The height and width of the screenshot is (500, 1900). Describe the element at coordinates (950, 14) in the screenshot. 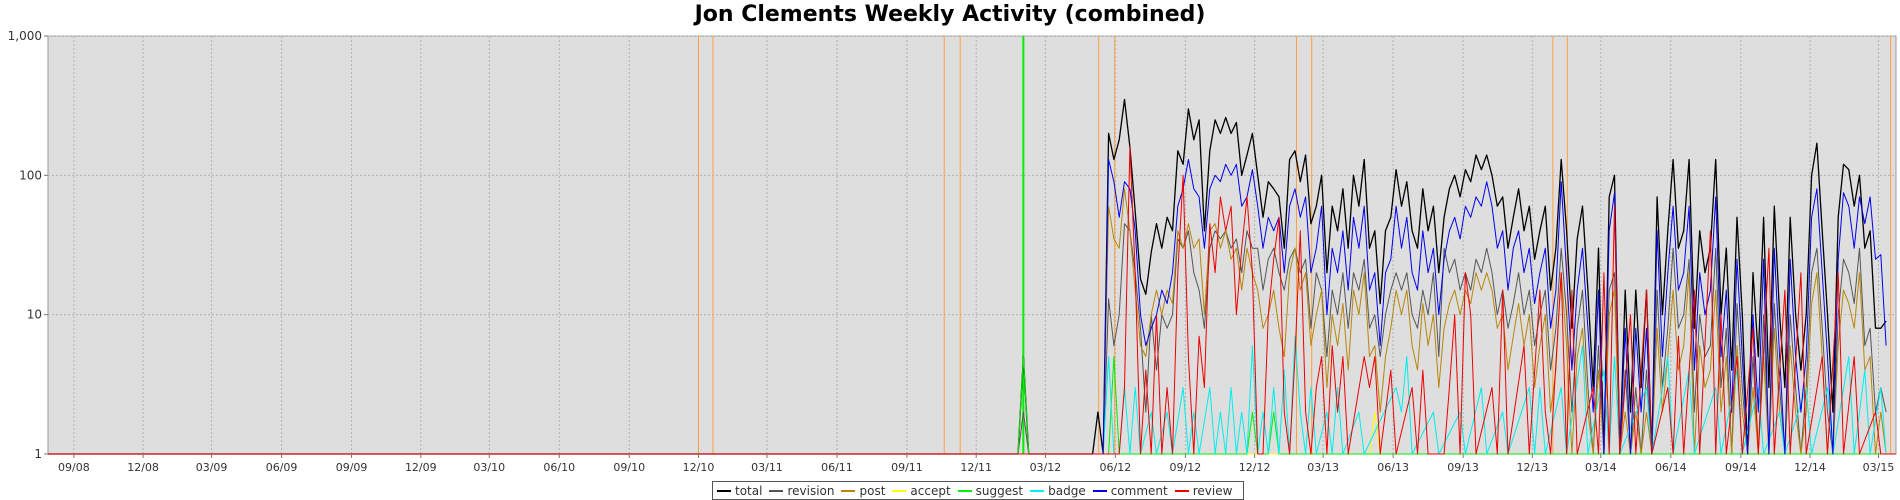

I see `chart-title: Jon Clements Weekly Activity (combined)` at that location.